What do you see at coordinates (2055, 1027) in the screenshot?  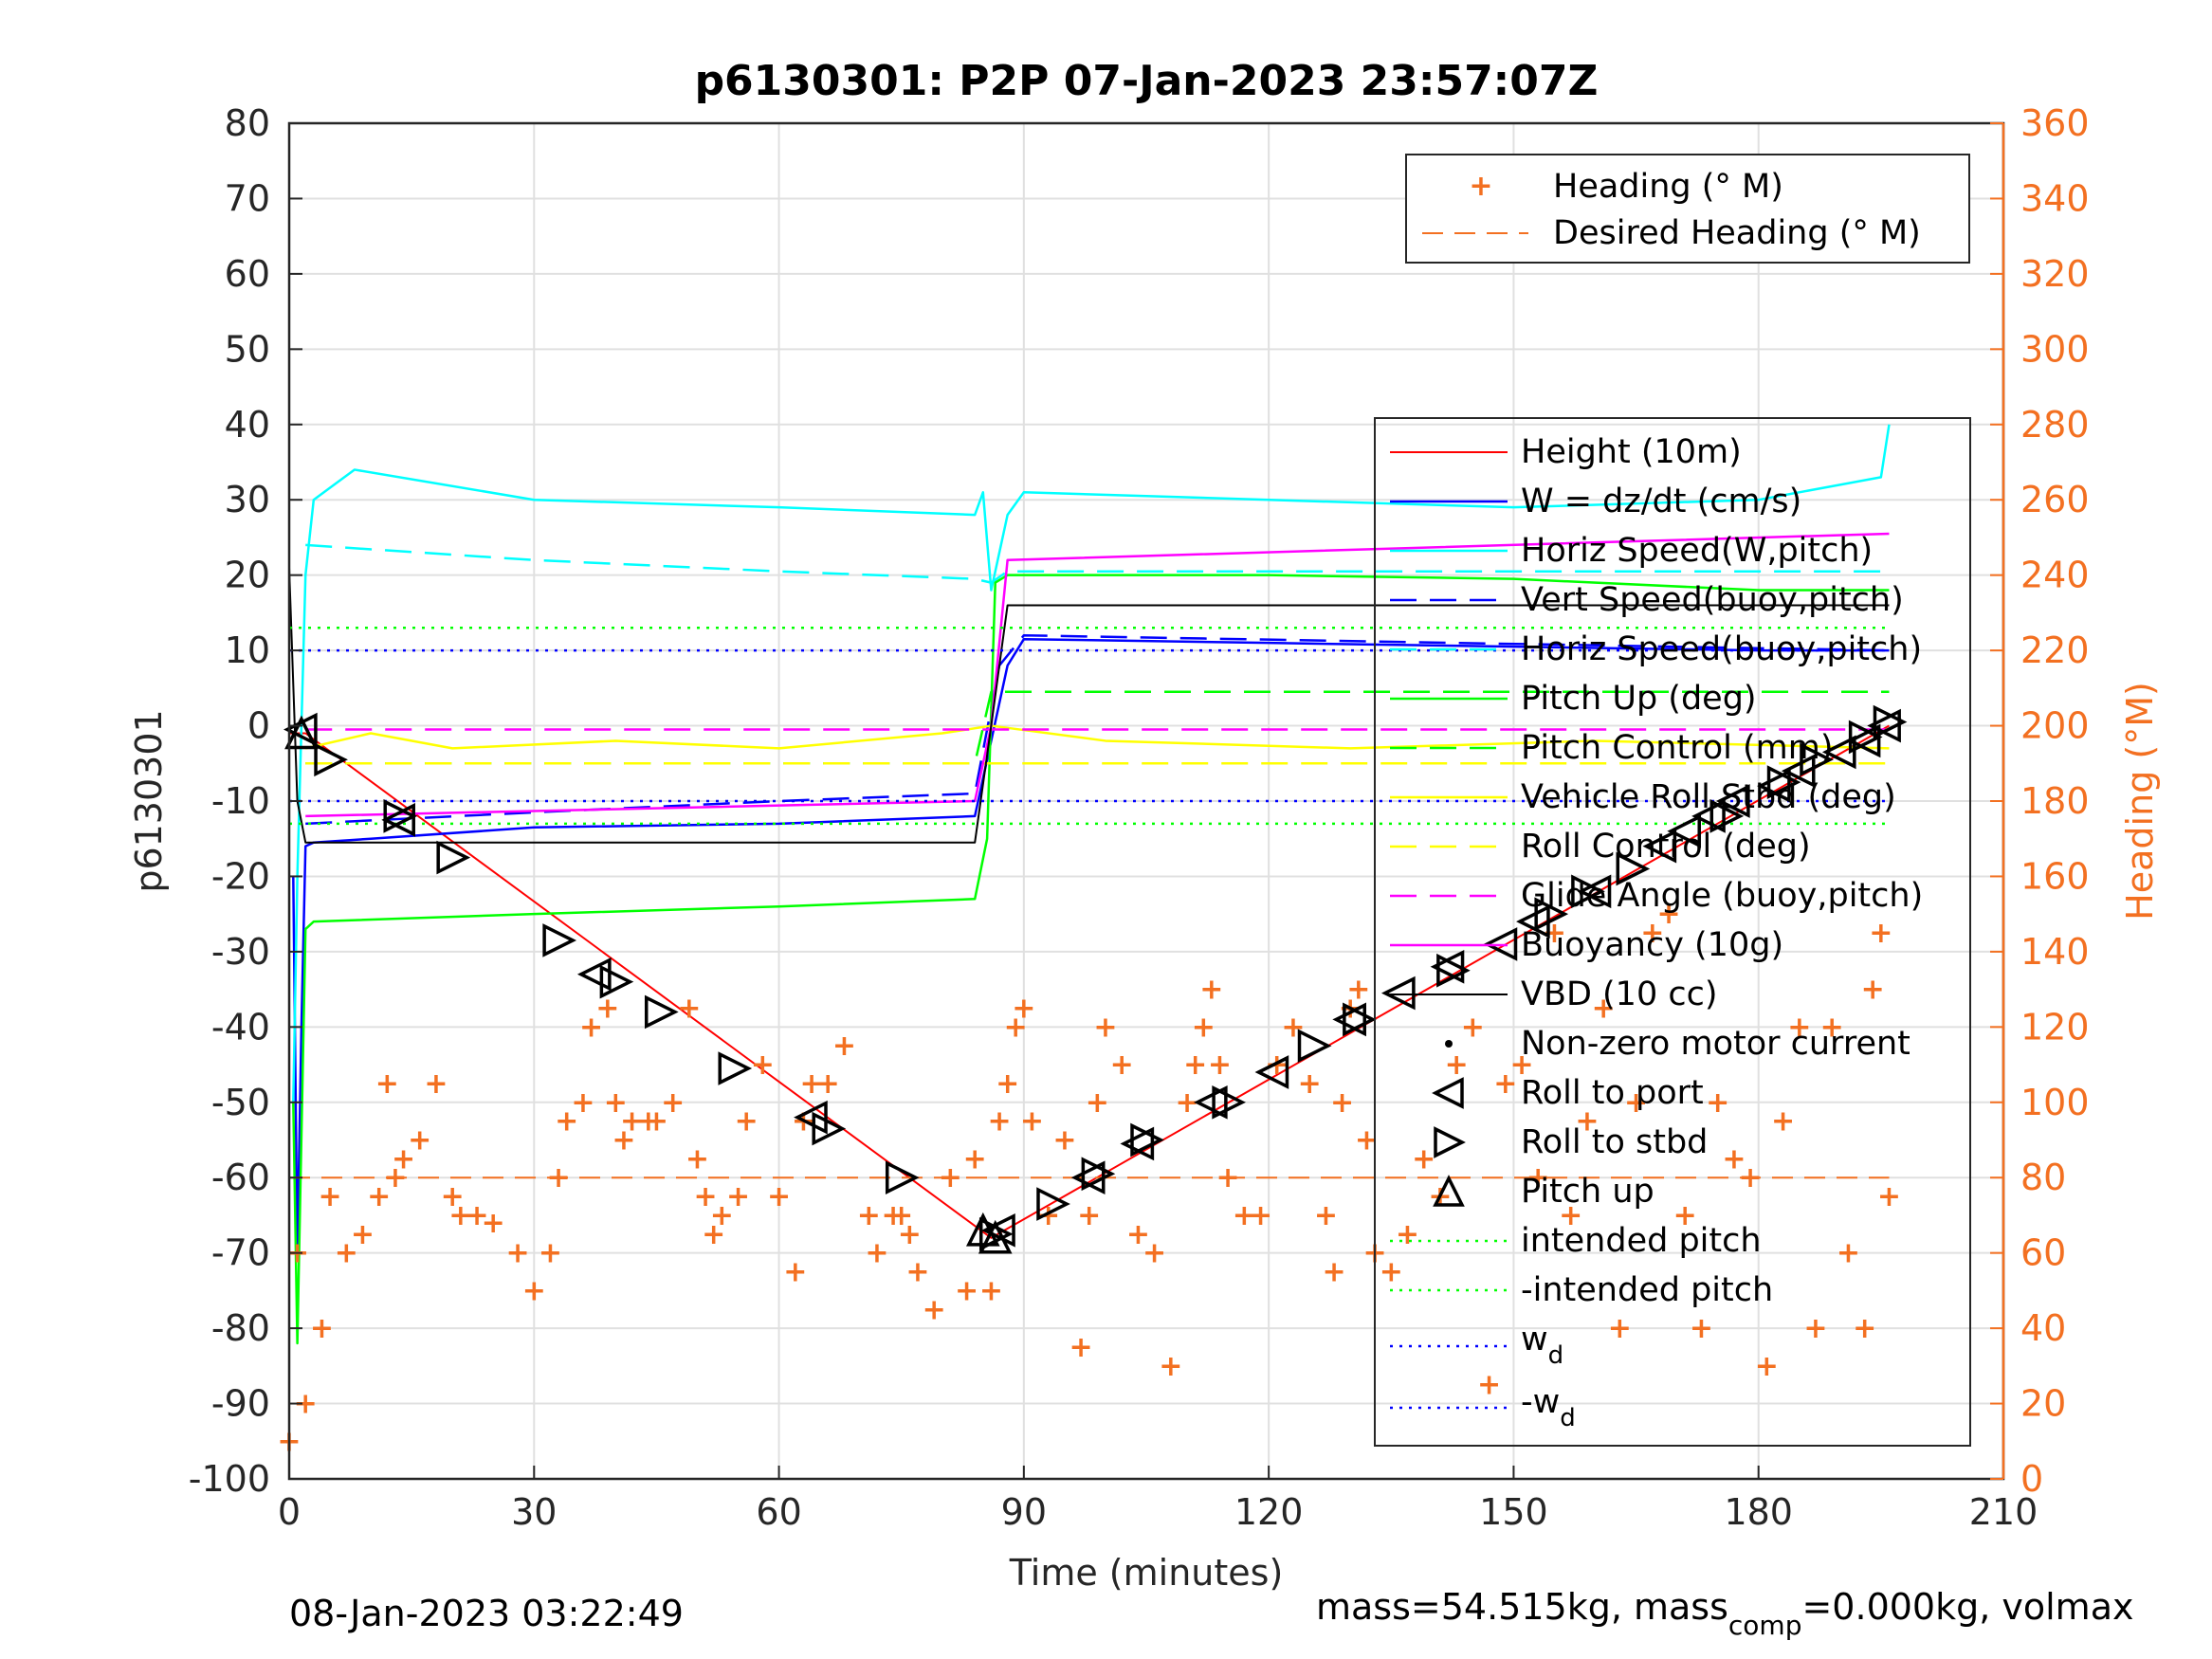 I see `y2-tick-label: 120` at bounding box center [2055, 1027].